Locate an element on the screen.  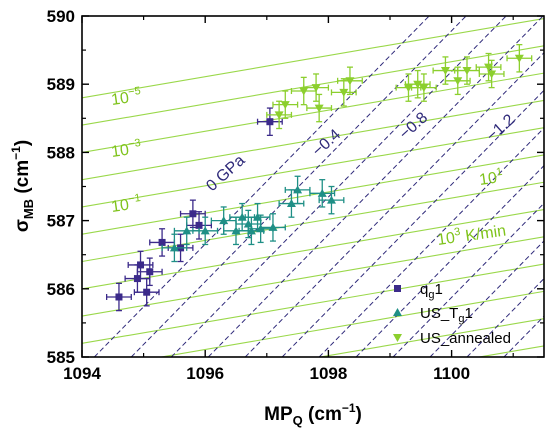
pressure-label-m0.4: −0.4 is located at coordinates (326, 143).